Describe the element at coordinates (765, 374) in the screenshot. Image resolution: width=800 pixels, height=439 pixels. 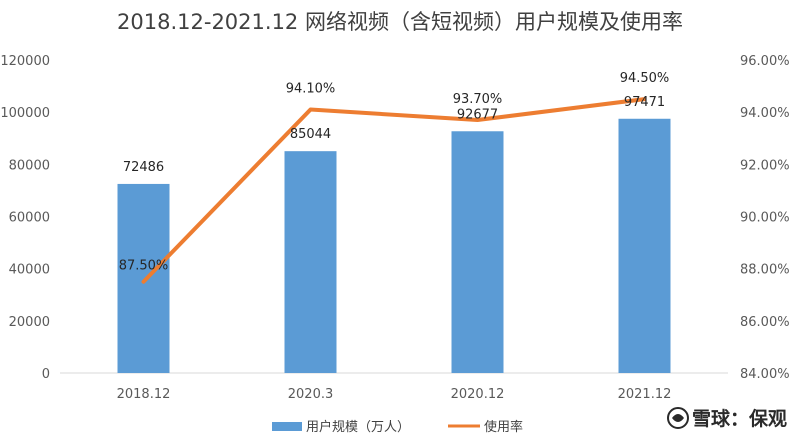
I see `right-axis-tick-label: 84.00%` at that location.